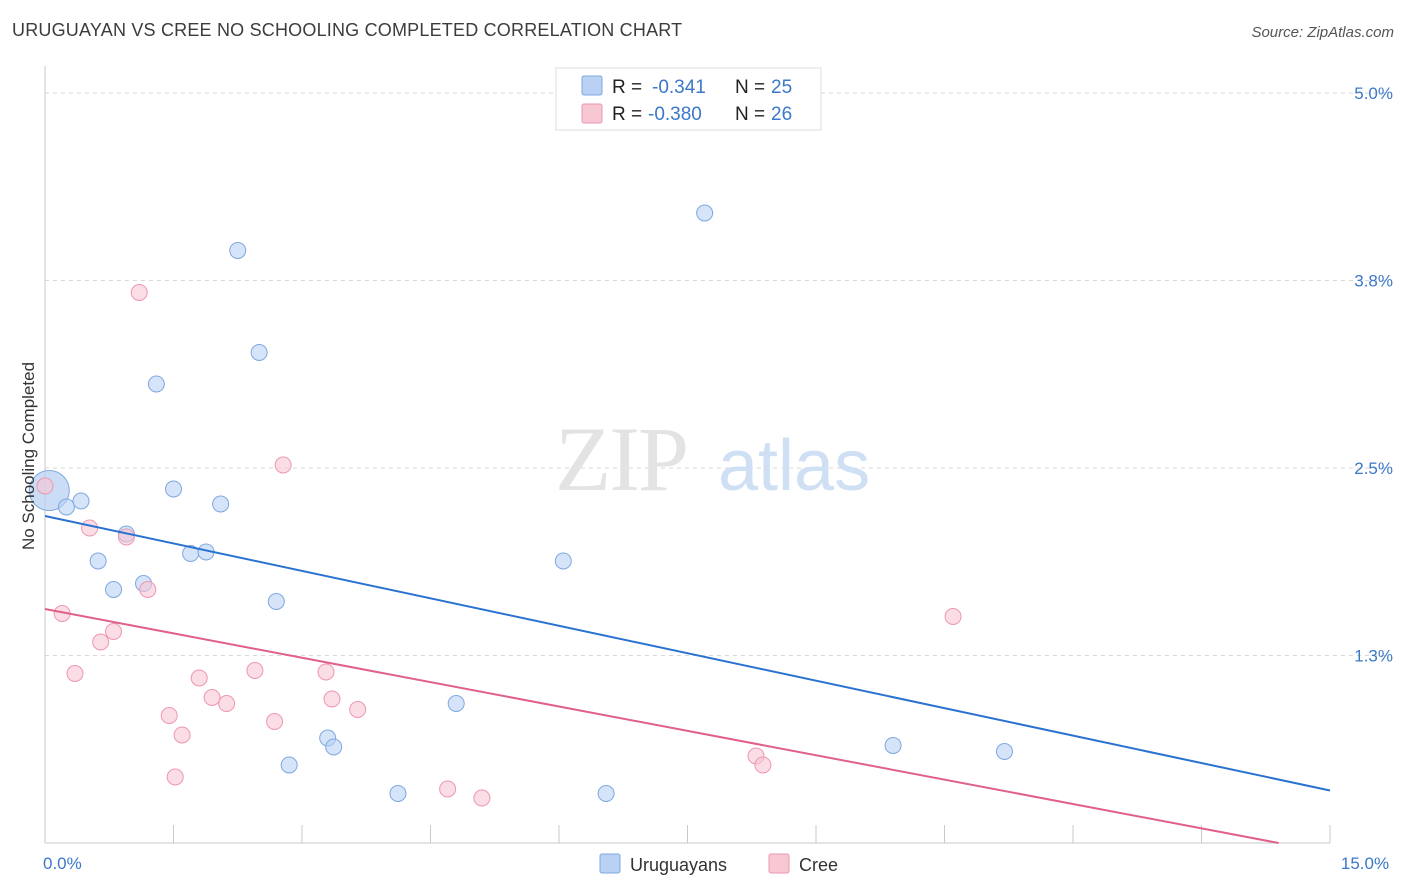 Image resolution: width=1406 pixels, height=892 pixels. Describe the element at coordinates (818, 865) in the screenshot. I see `legend-label-cree: Cree` at that location.